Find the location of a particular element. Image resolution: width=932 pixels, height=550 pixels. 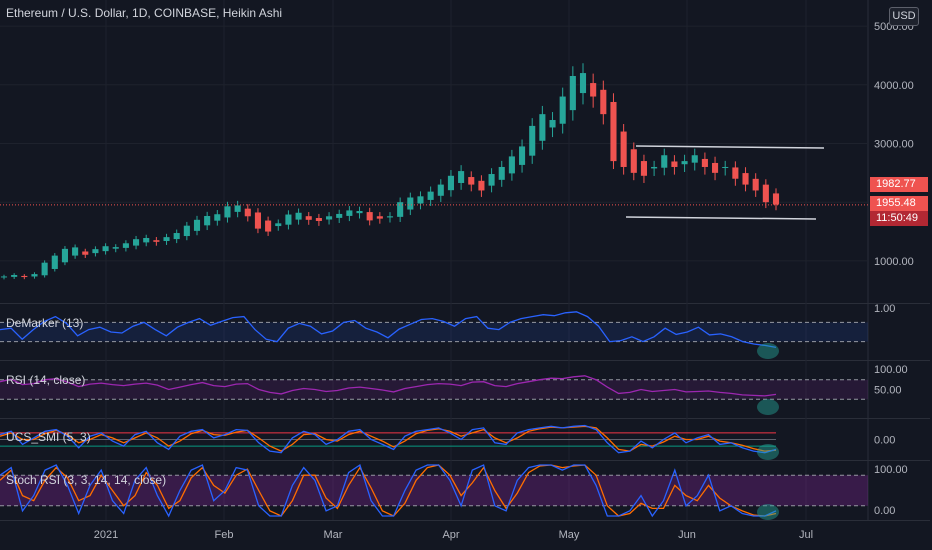

rsi-label: RSI (14, close) is located at coordinates (46, 380).